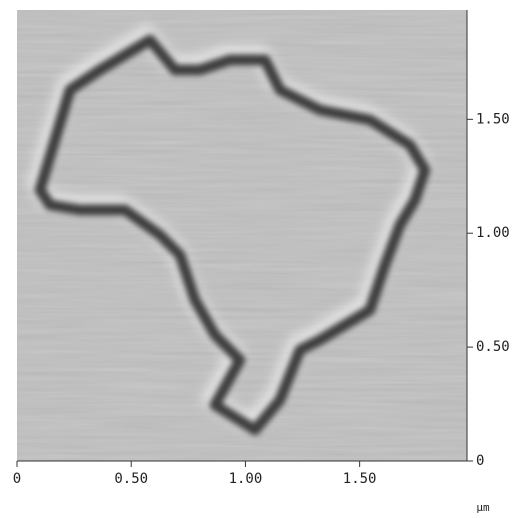 This screenshot has width=520, height=518. I want to click on x-tick-label: 1.00, so click(246, 479).